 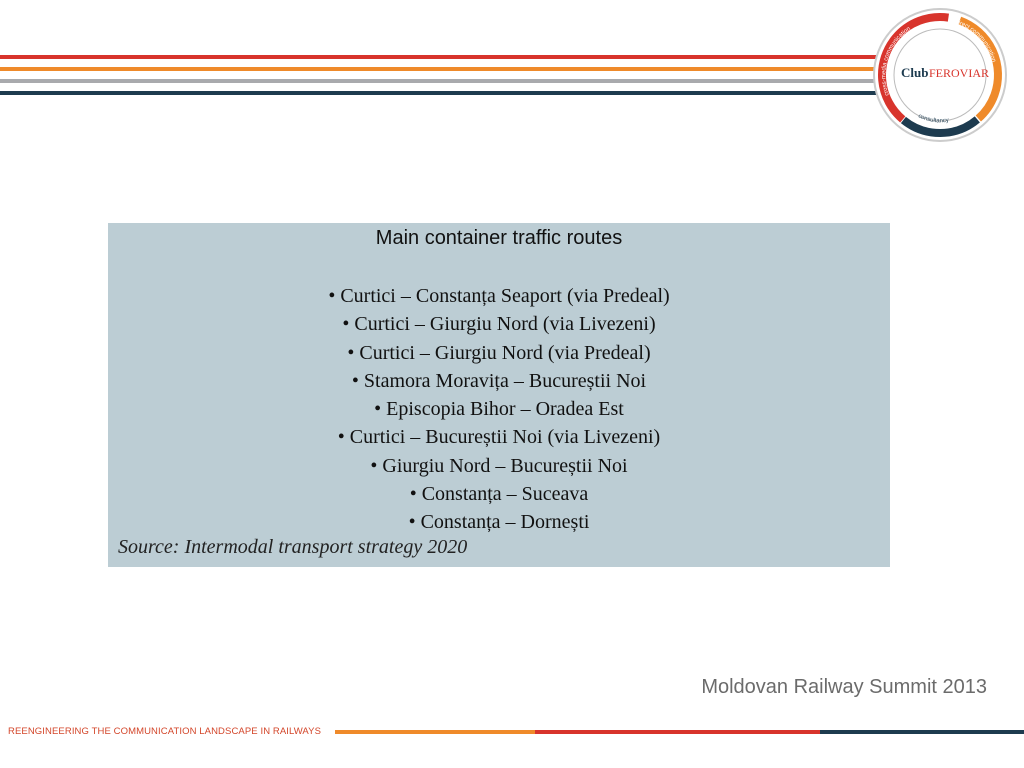 What do you see at coordinates (440, 81) in the screenshot?
I see `stripe-gray` at bounding box center [440, 81].